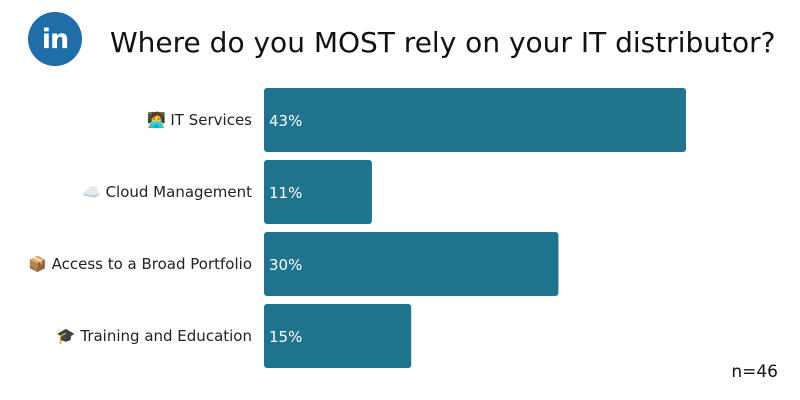 Image resolution: width=800 pixels, height=400 pixels. I want to click on value-label-0: 43%, so click(285, 121).